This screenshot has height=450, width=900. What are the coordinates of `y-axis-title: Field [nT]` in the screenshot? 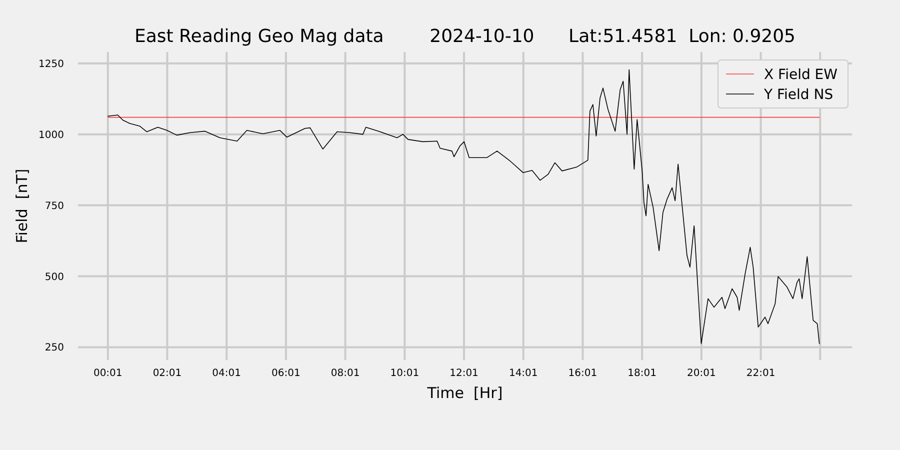 It's located at (22, 206).